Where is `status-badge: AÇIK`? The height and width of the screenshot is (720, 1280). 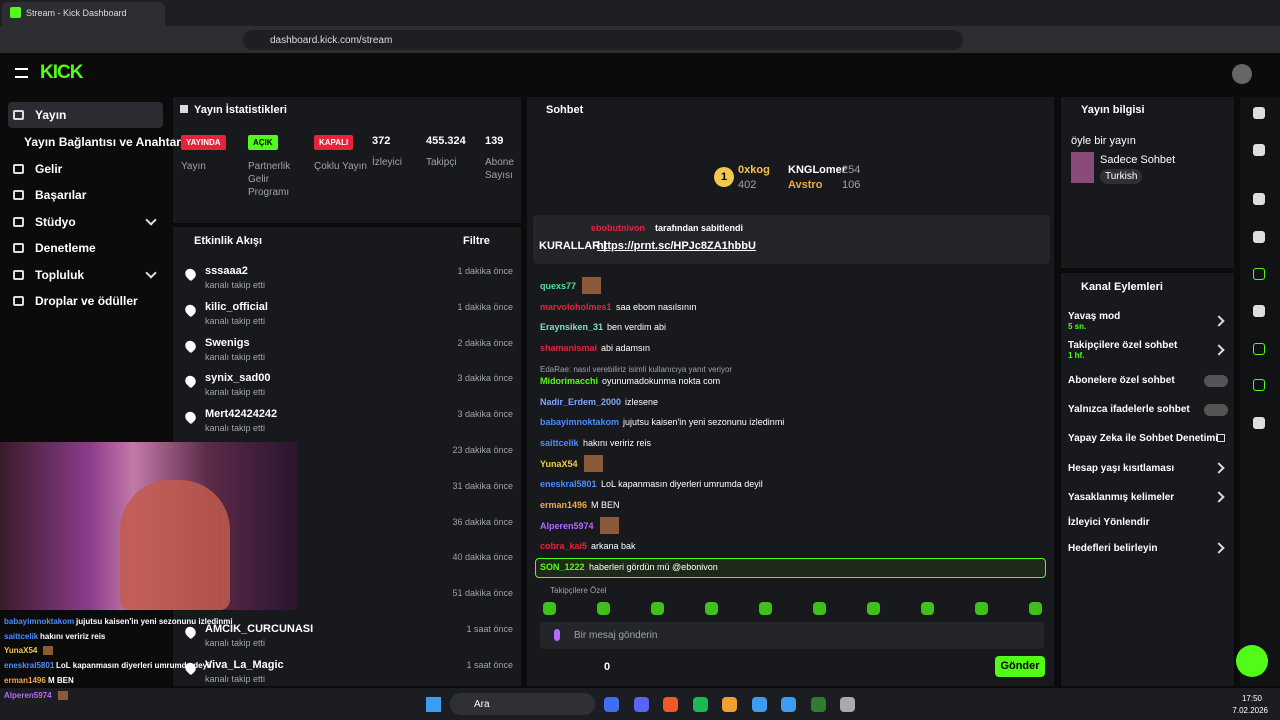 status-badge: AÇIK is located at coordinates (263, 142).